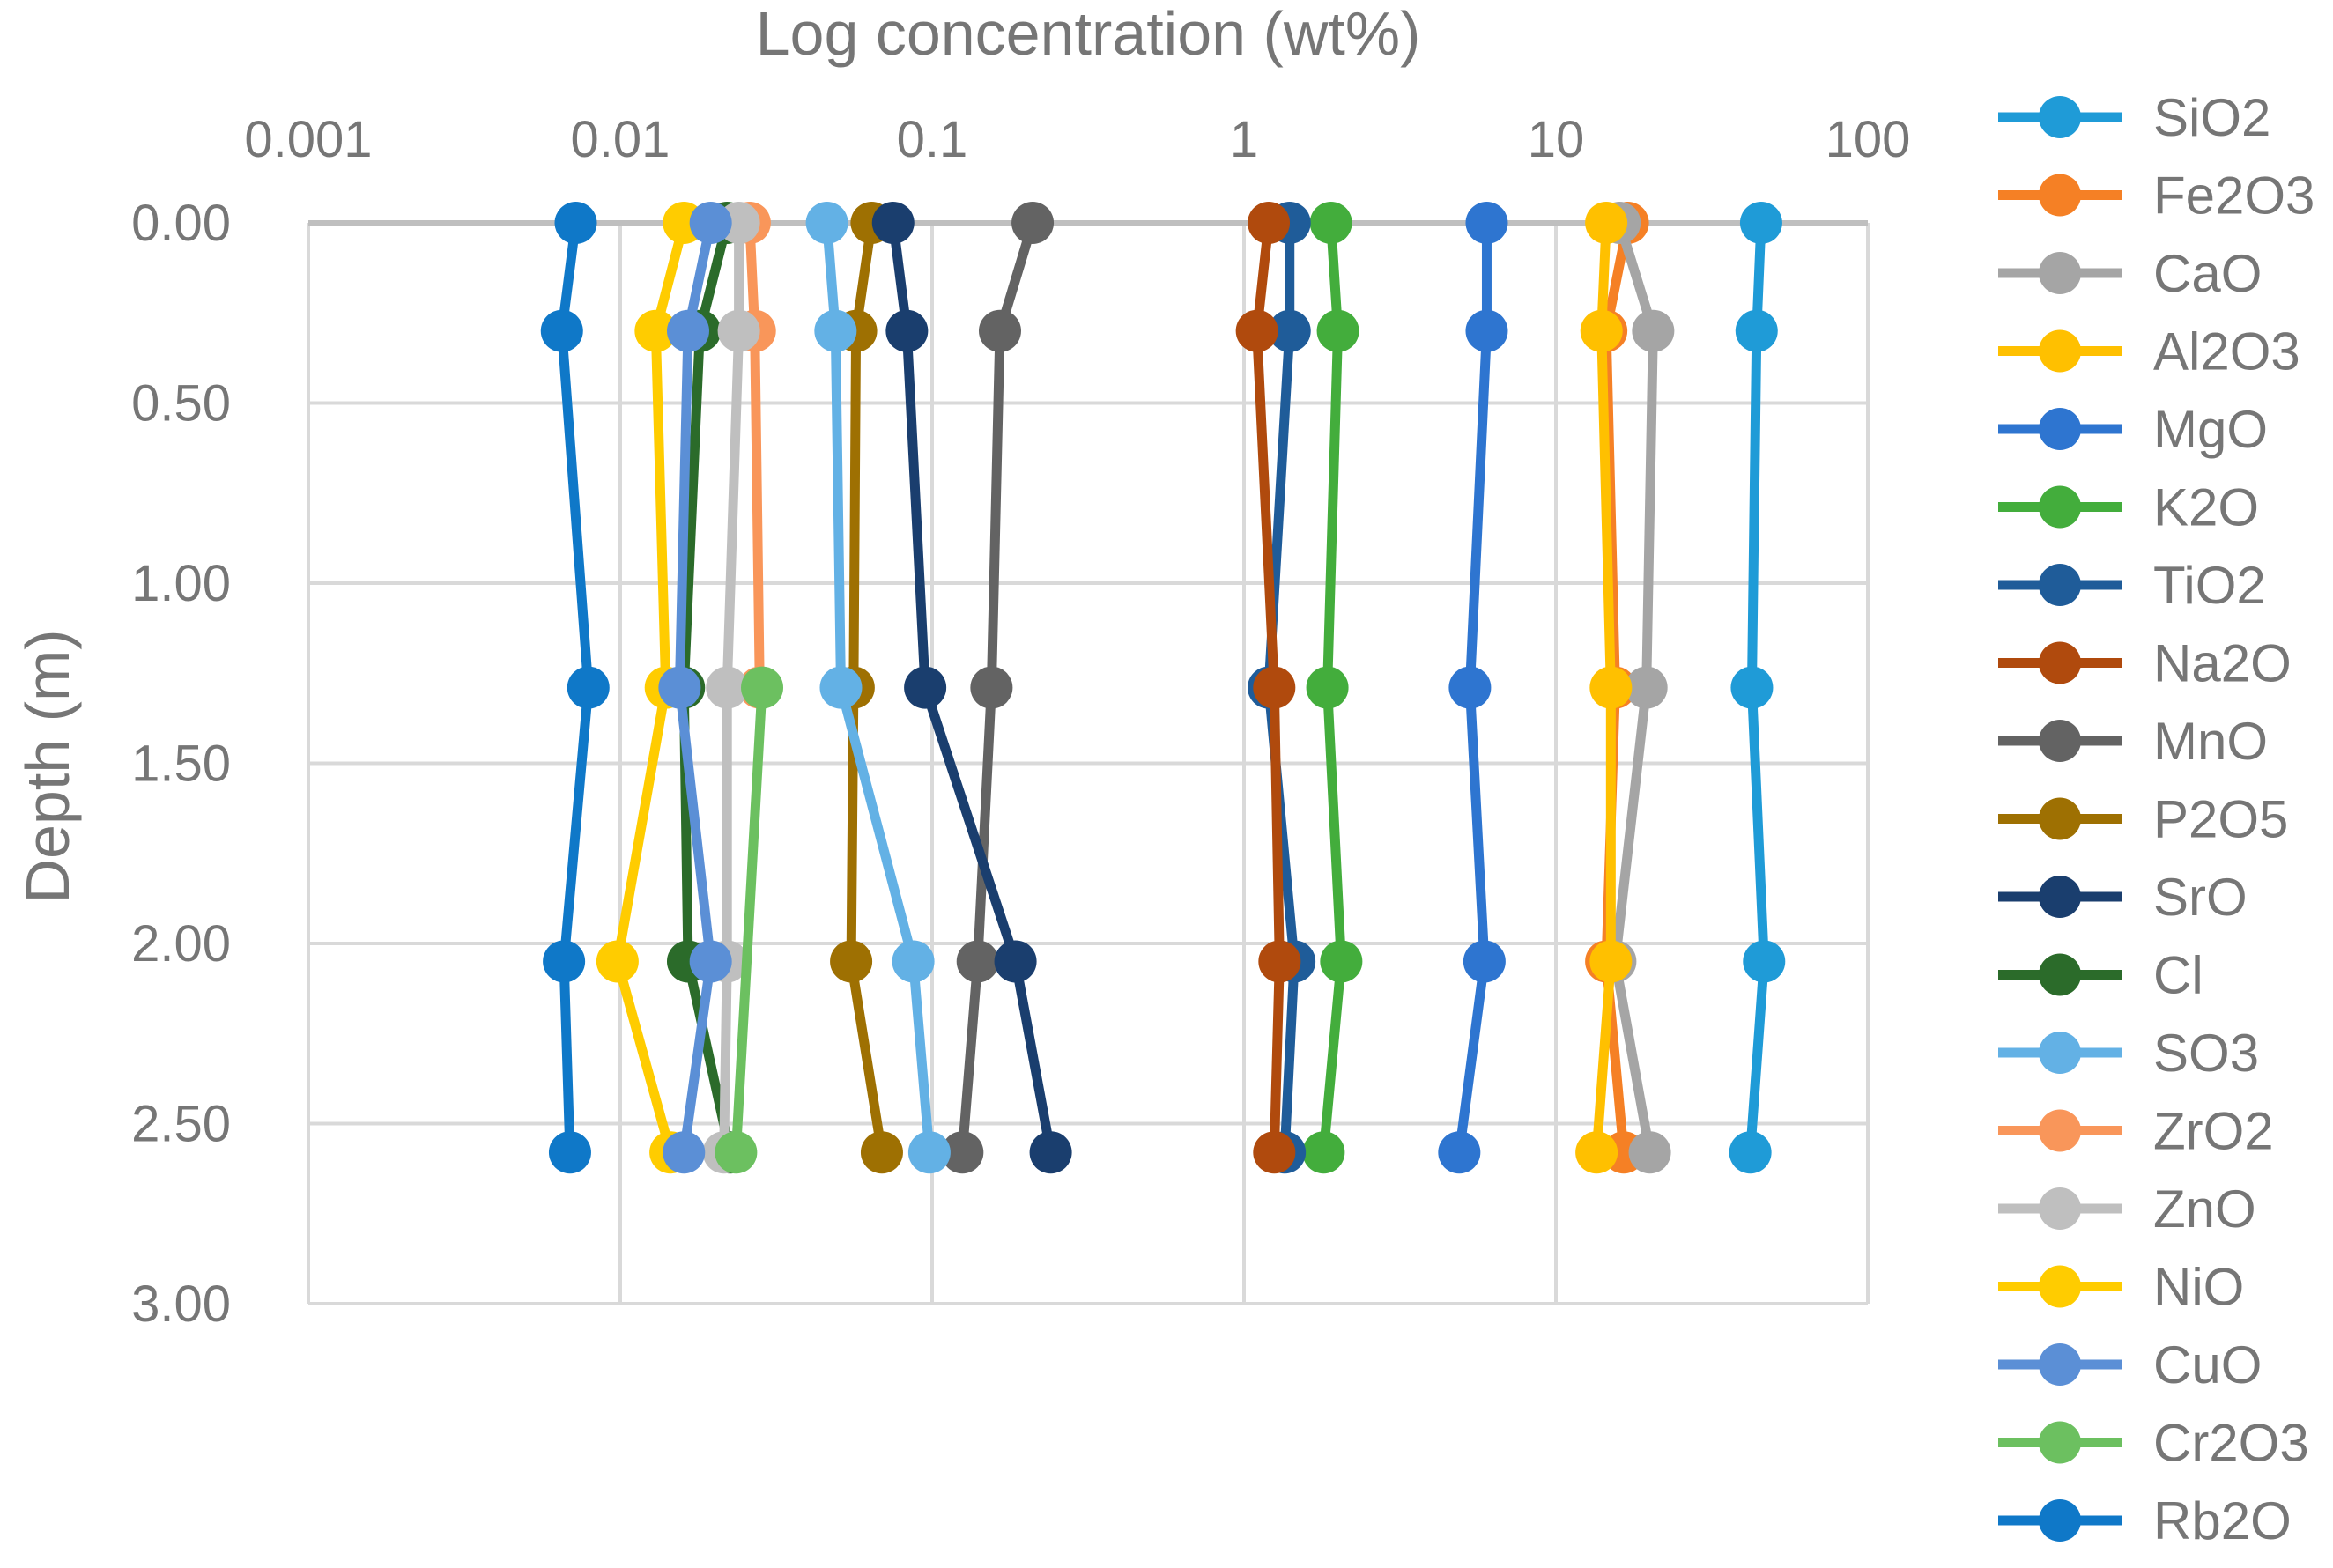 Image resolution: width=2333 pixels, height=1568 pixels. What do you see at coordinates (2198, 1287) in the screenshot?
I see `legend-label: NiO` at bounding box center [2198, 1287].